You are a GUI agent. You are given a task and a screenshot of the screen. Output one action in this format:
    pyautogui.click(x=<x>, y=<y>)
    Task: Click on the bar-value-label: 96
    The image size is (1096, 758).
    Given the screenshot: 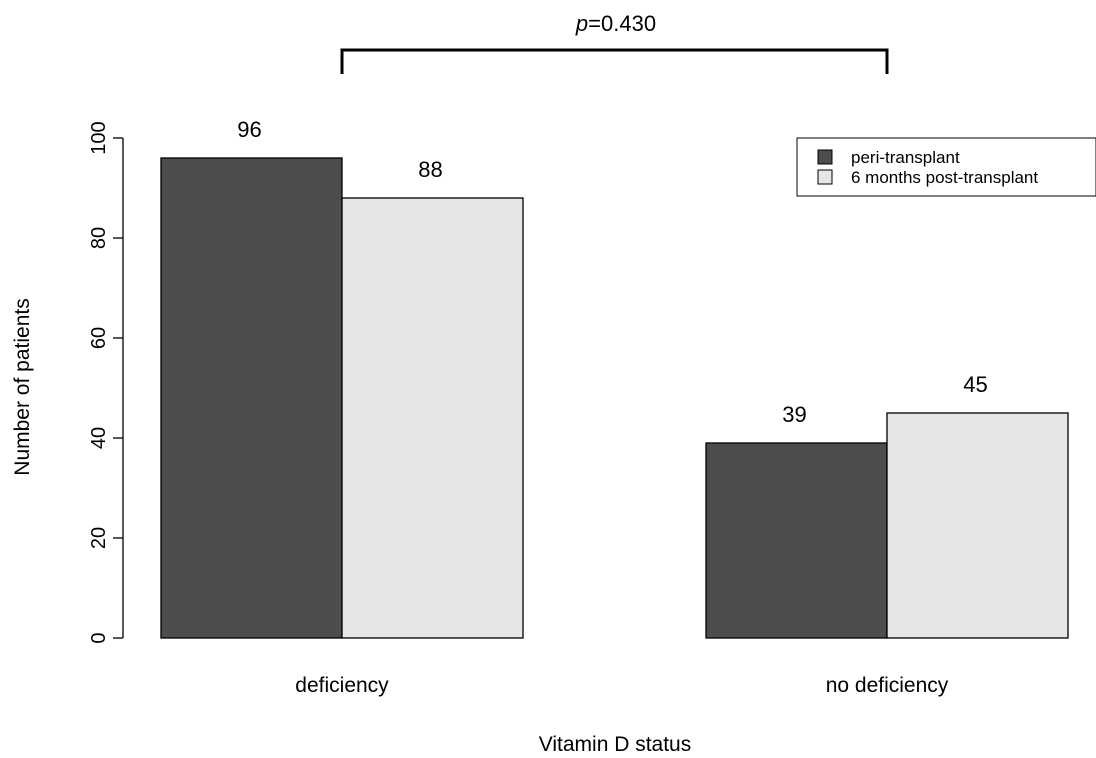 What is the action you would take?
    pyautogui.click(x=249, y=129)
    